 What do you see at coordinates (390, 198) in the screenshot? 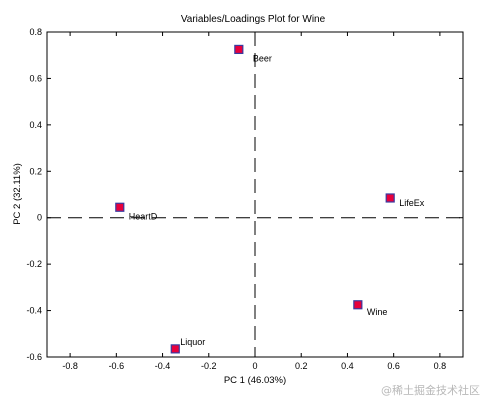
I see `point-marker-lifeex` at bounding box center [390, 198].